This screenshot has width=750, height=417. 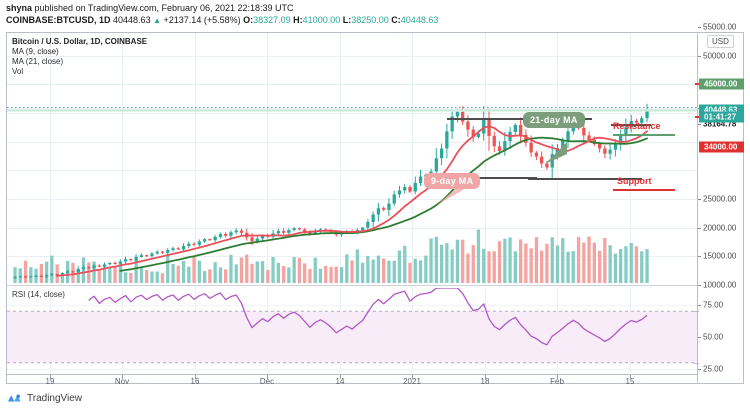 What do you see at coordinates (18, 71) in the screenshot?
I see `legend-vol: Vol` at bounding box center [18, 71].